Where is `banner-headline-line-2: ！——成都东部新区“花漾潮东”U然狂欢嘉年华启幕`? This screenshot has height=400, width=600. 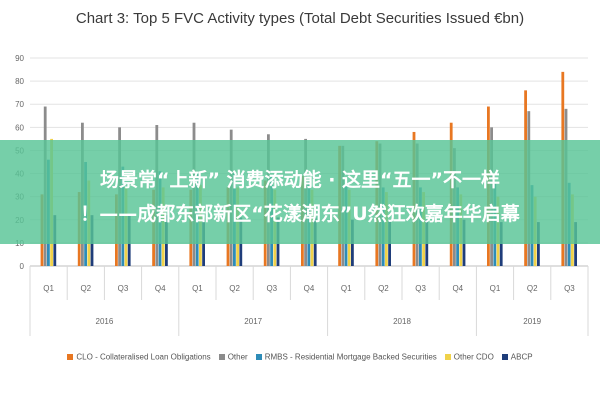
banner-headline-line-2: ！——成都东部新区“花漾潮东”U然狂欢嘉年华启幕 is located at coordinates (300, 214).